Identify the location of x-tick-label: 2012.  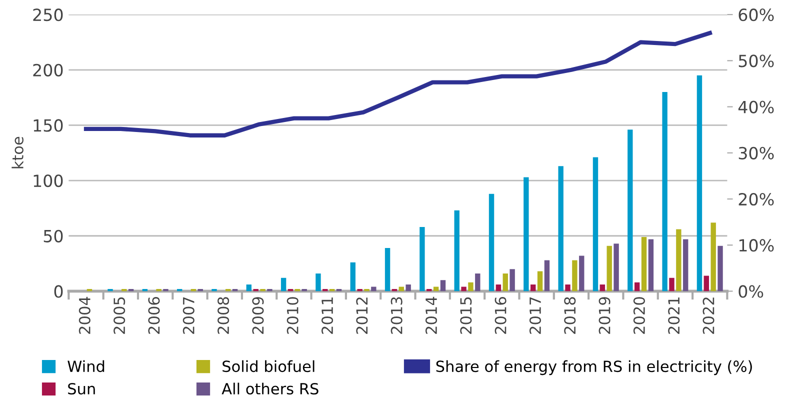
(362, 316).